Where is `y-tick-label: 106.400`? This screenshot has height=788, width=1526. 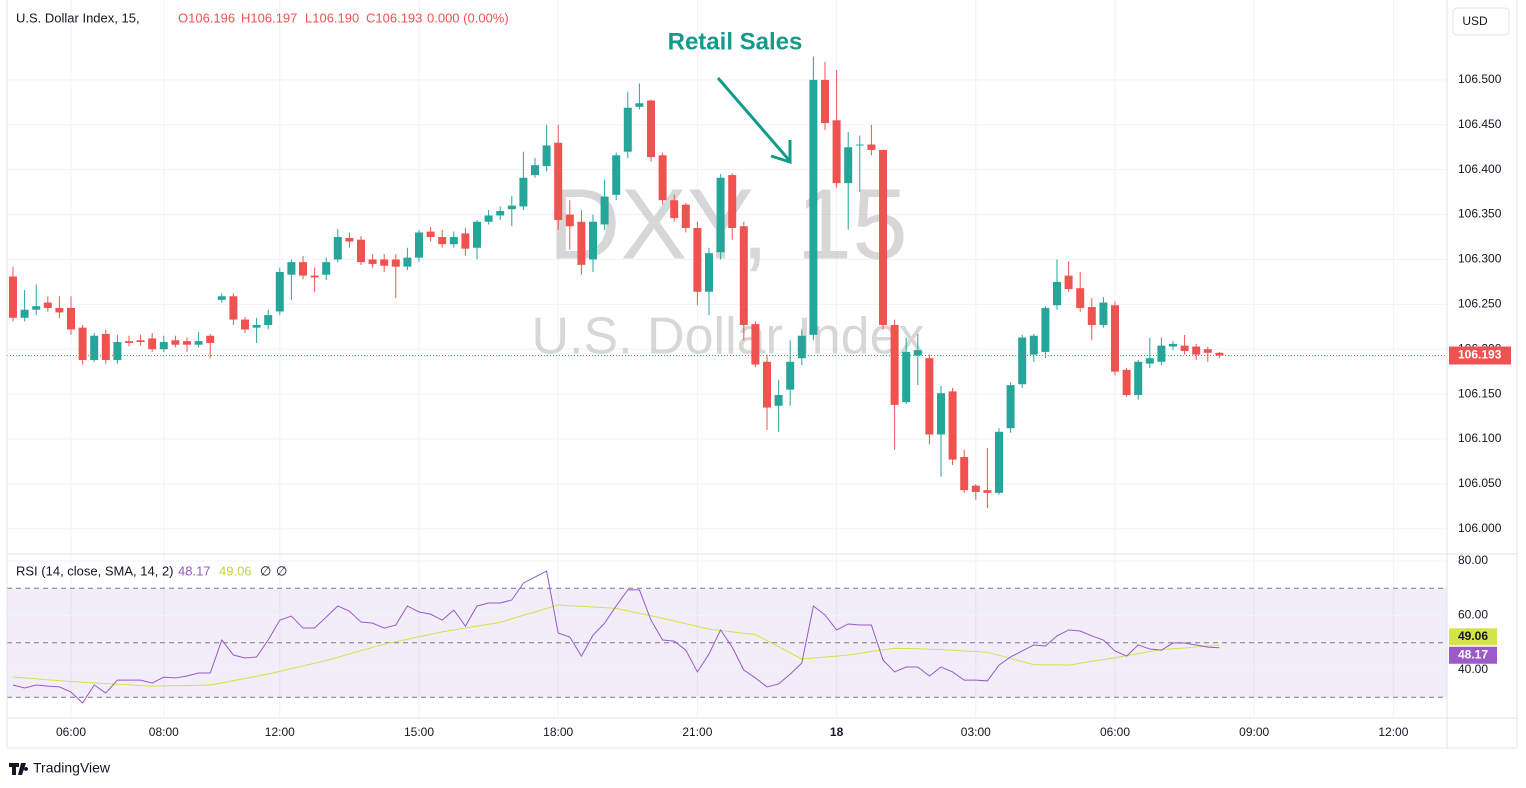
y-tick-label: 106.400 is located at coordinates (1480, 169).